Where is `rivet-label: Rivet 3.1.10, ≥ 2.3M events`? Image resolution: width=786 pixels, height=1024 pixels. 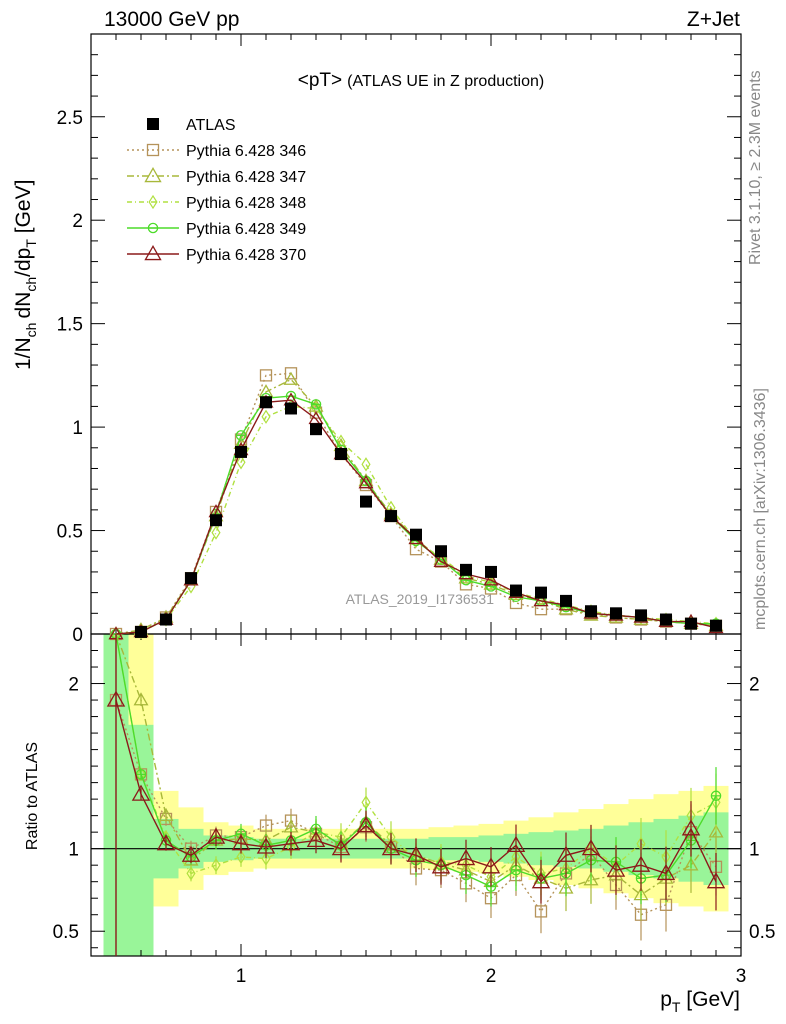
rivet-label: Rivet 3.1.10, ≥ 2.3M events is located at coordinates (755, 167).